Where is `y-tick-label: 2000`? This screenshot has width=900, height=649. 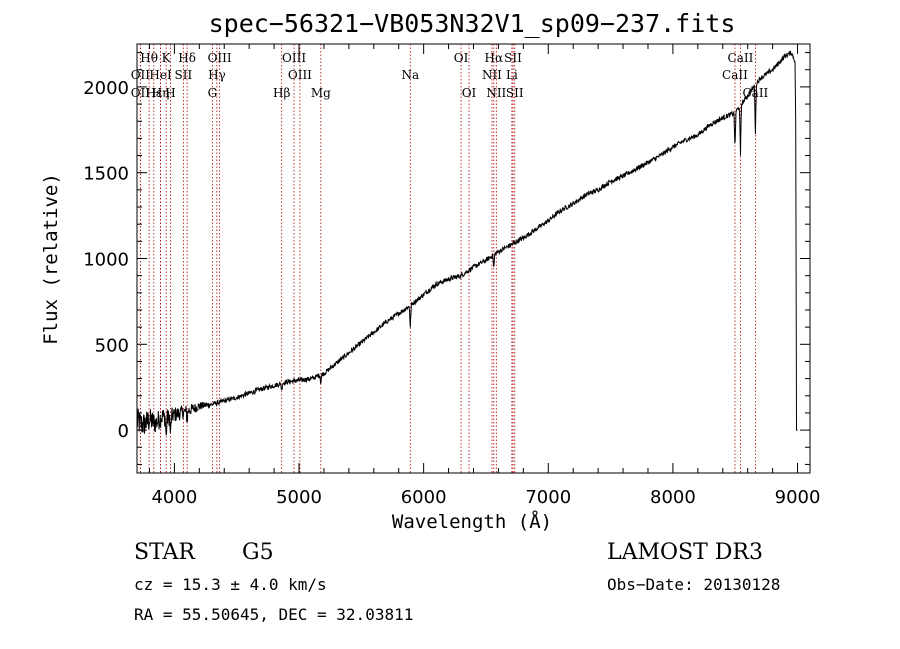
y-tick-label: 2000 is located at coordinates (106, 88).